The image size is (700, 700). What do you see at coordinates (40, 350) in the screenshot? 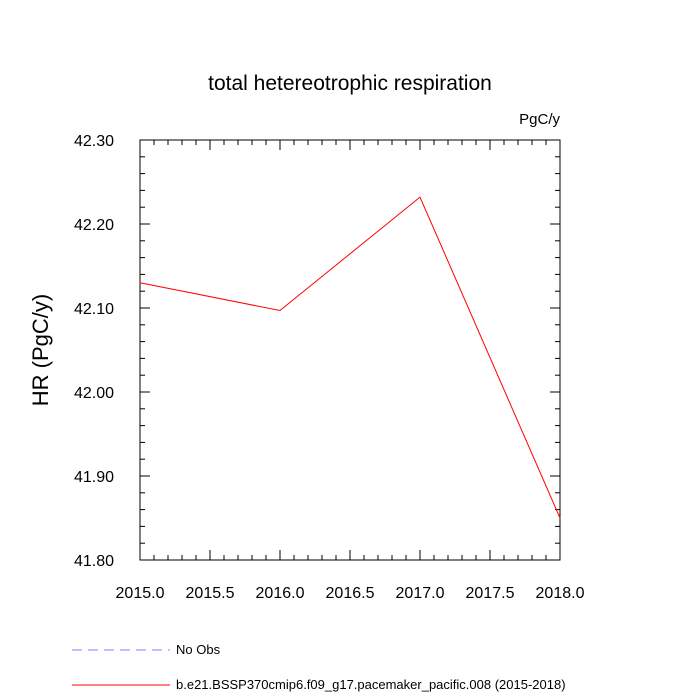
I see `y-axis-label: HR (PgC/y)` at bounding box center [40, 350].